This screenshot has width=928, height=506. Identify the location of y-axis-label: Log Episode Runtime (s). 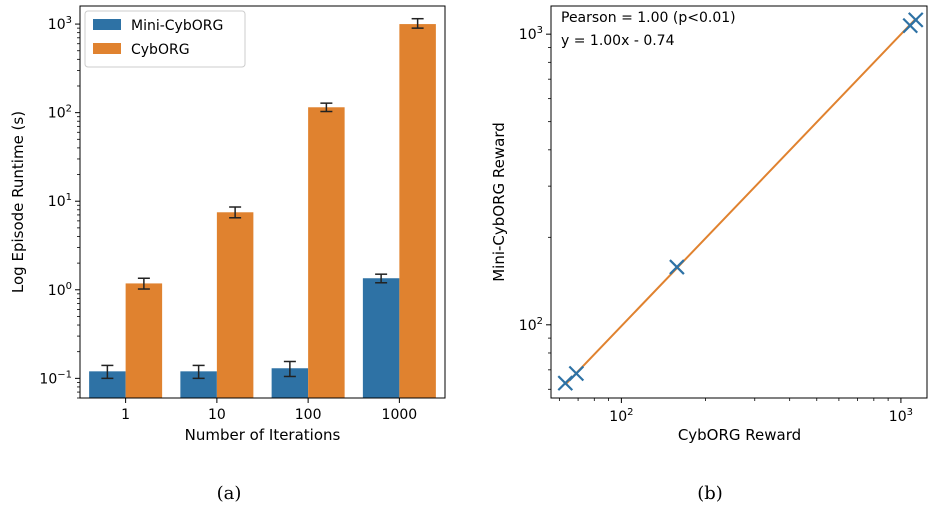
(18, 202).